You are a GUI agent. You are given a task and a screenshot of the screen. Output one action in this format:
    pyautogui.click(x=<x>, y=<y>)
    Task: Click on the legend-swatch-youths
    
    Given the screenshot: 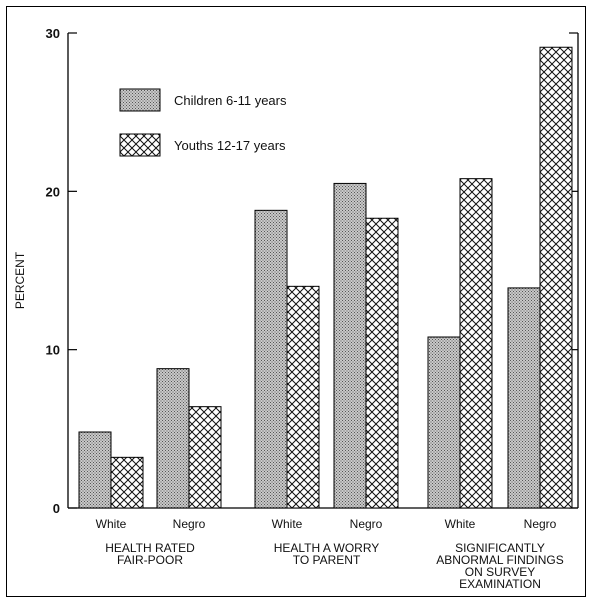 What is the action you would take?
    pyautogui.click(x=140, y=145)
    